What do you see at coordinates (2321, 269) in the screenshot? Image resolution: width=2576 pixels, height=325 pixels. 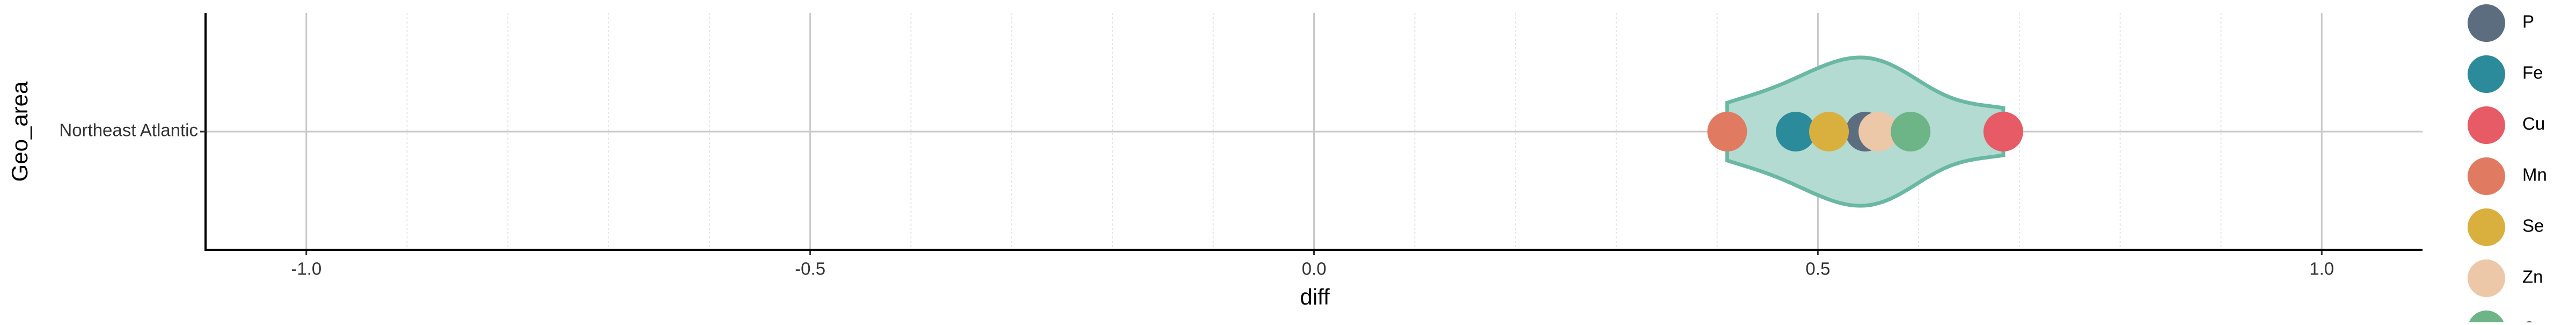 I see `x-tick-label: 1.0` at bounding box center [2321, 269].